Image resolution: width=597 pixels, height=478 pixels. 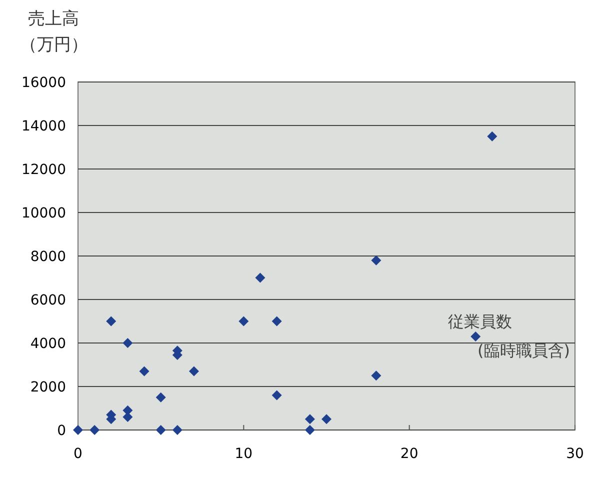 I want to click on x-tick-label: 10, so click(x=243, y=454).